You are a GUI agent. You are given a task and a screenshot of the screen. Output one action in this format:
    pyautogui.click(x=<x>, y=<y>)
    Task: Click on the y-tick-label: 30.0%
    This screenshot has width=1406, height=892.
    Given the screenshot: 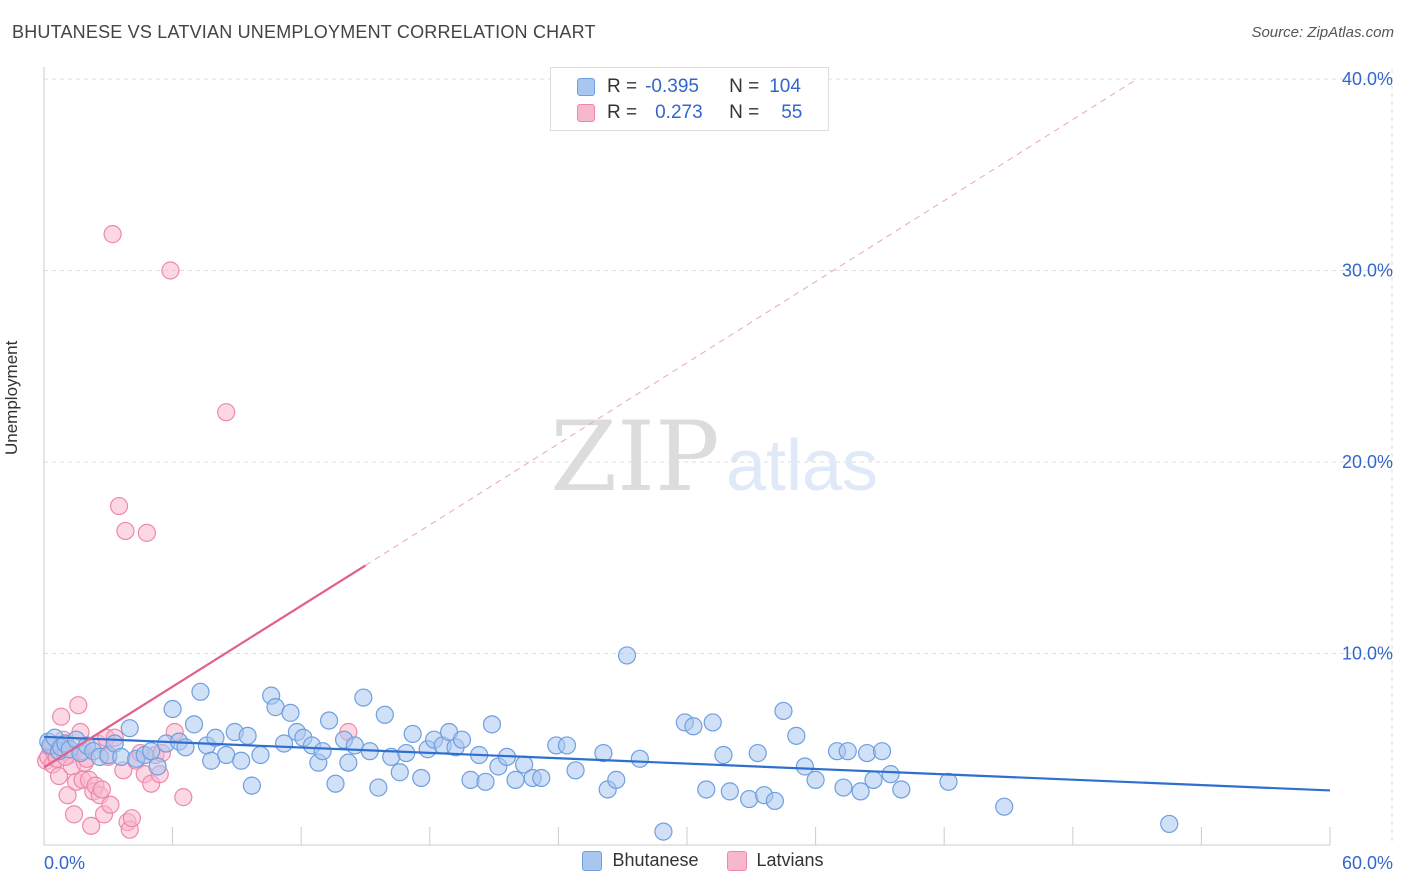 What is the action you would take?
    pyautogui.click(x=1367, y=271)
    